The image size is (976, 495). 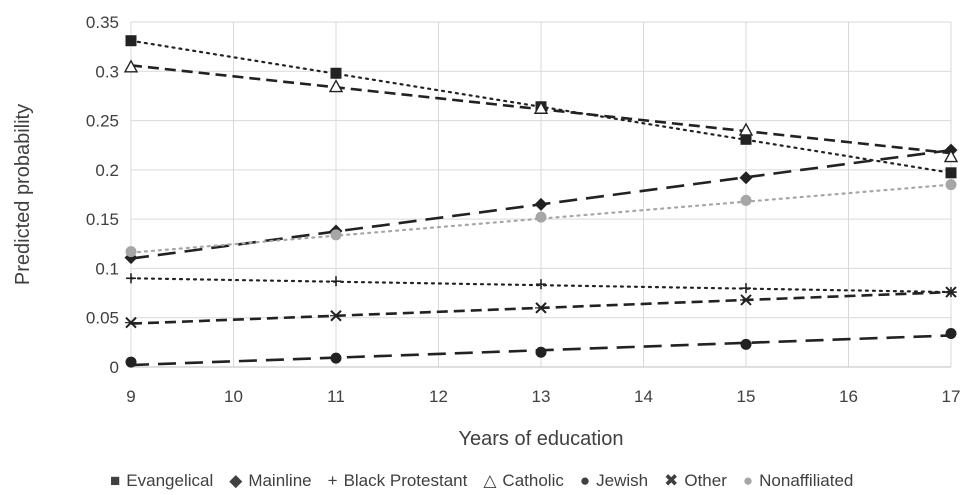 What do you see at coordinates (746, 396) in the screenshot?
I see `x-tick-label: 15` at bounding box center [746, 396].